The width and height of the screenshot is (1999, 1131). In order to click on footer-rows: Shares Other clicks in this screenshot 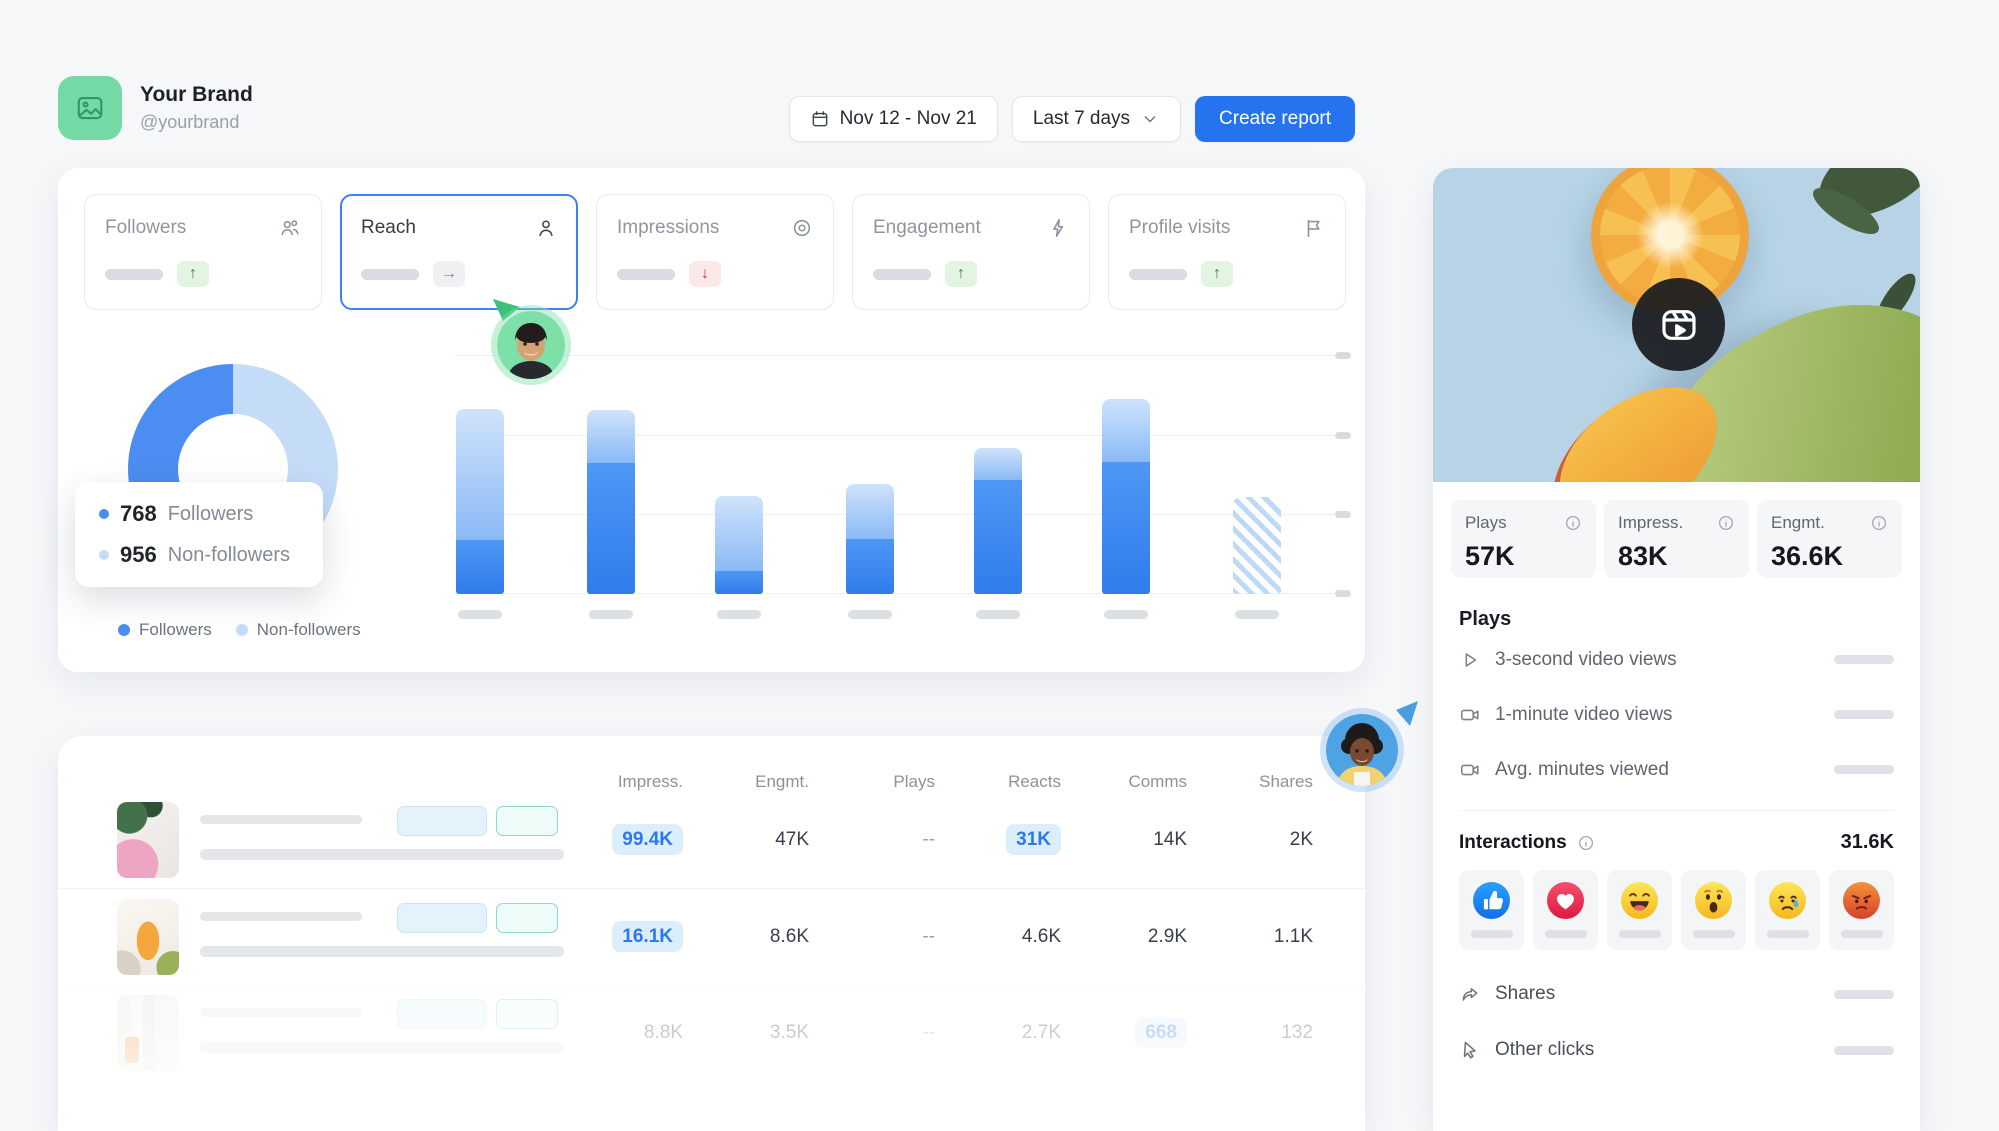, I will do `click(1676, 1022)`.